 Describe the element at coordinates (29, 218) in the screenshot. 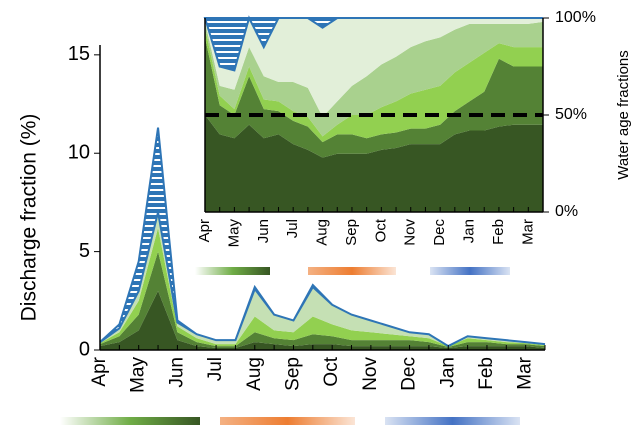

I see `y-axis-label: Discharge fraction (%)` at that location.